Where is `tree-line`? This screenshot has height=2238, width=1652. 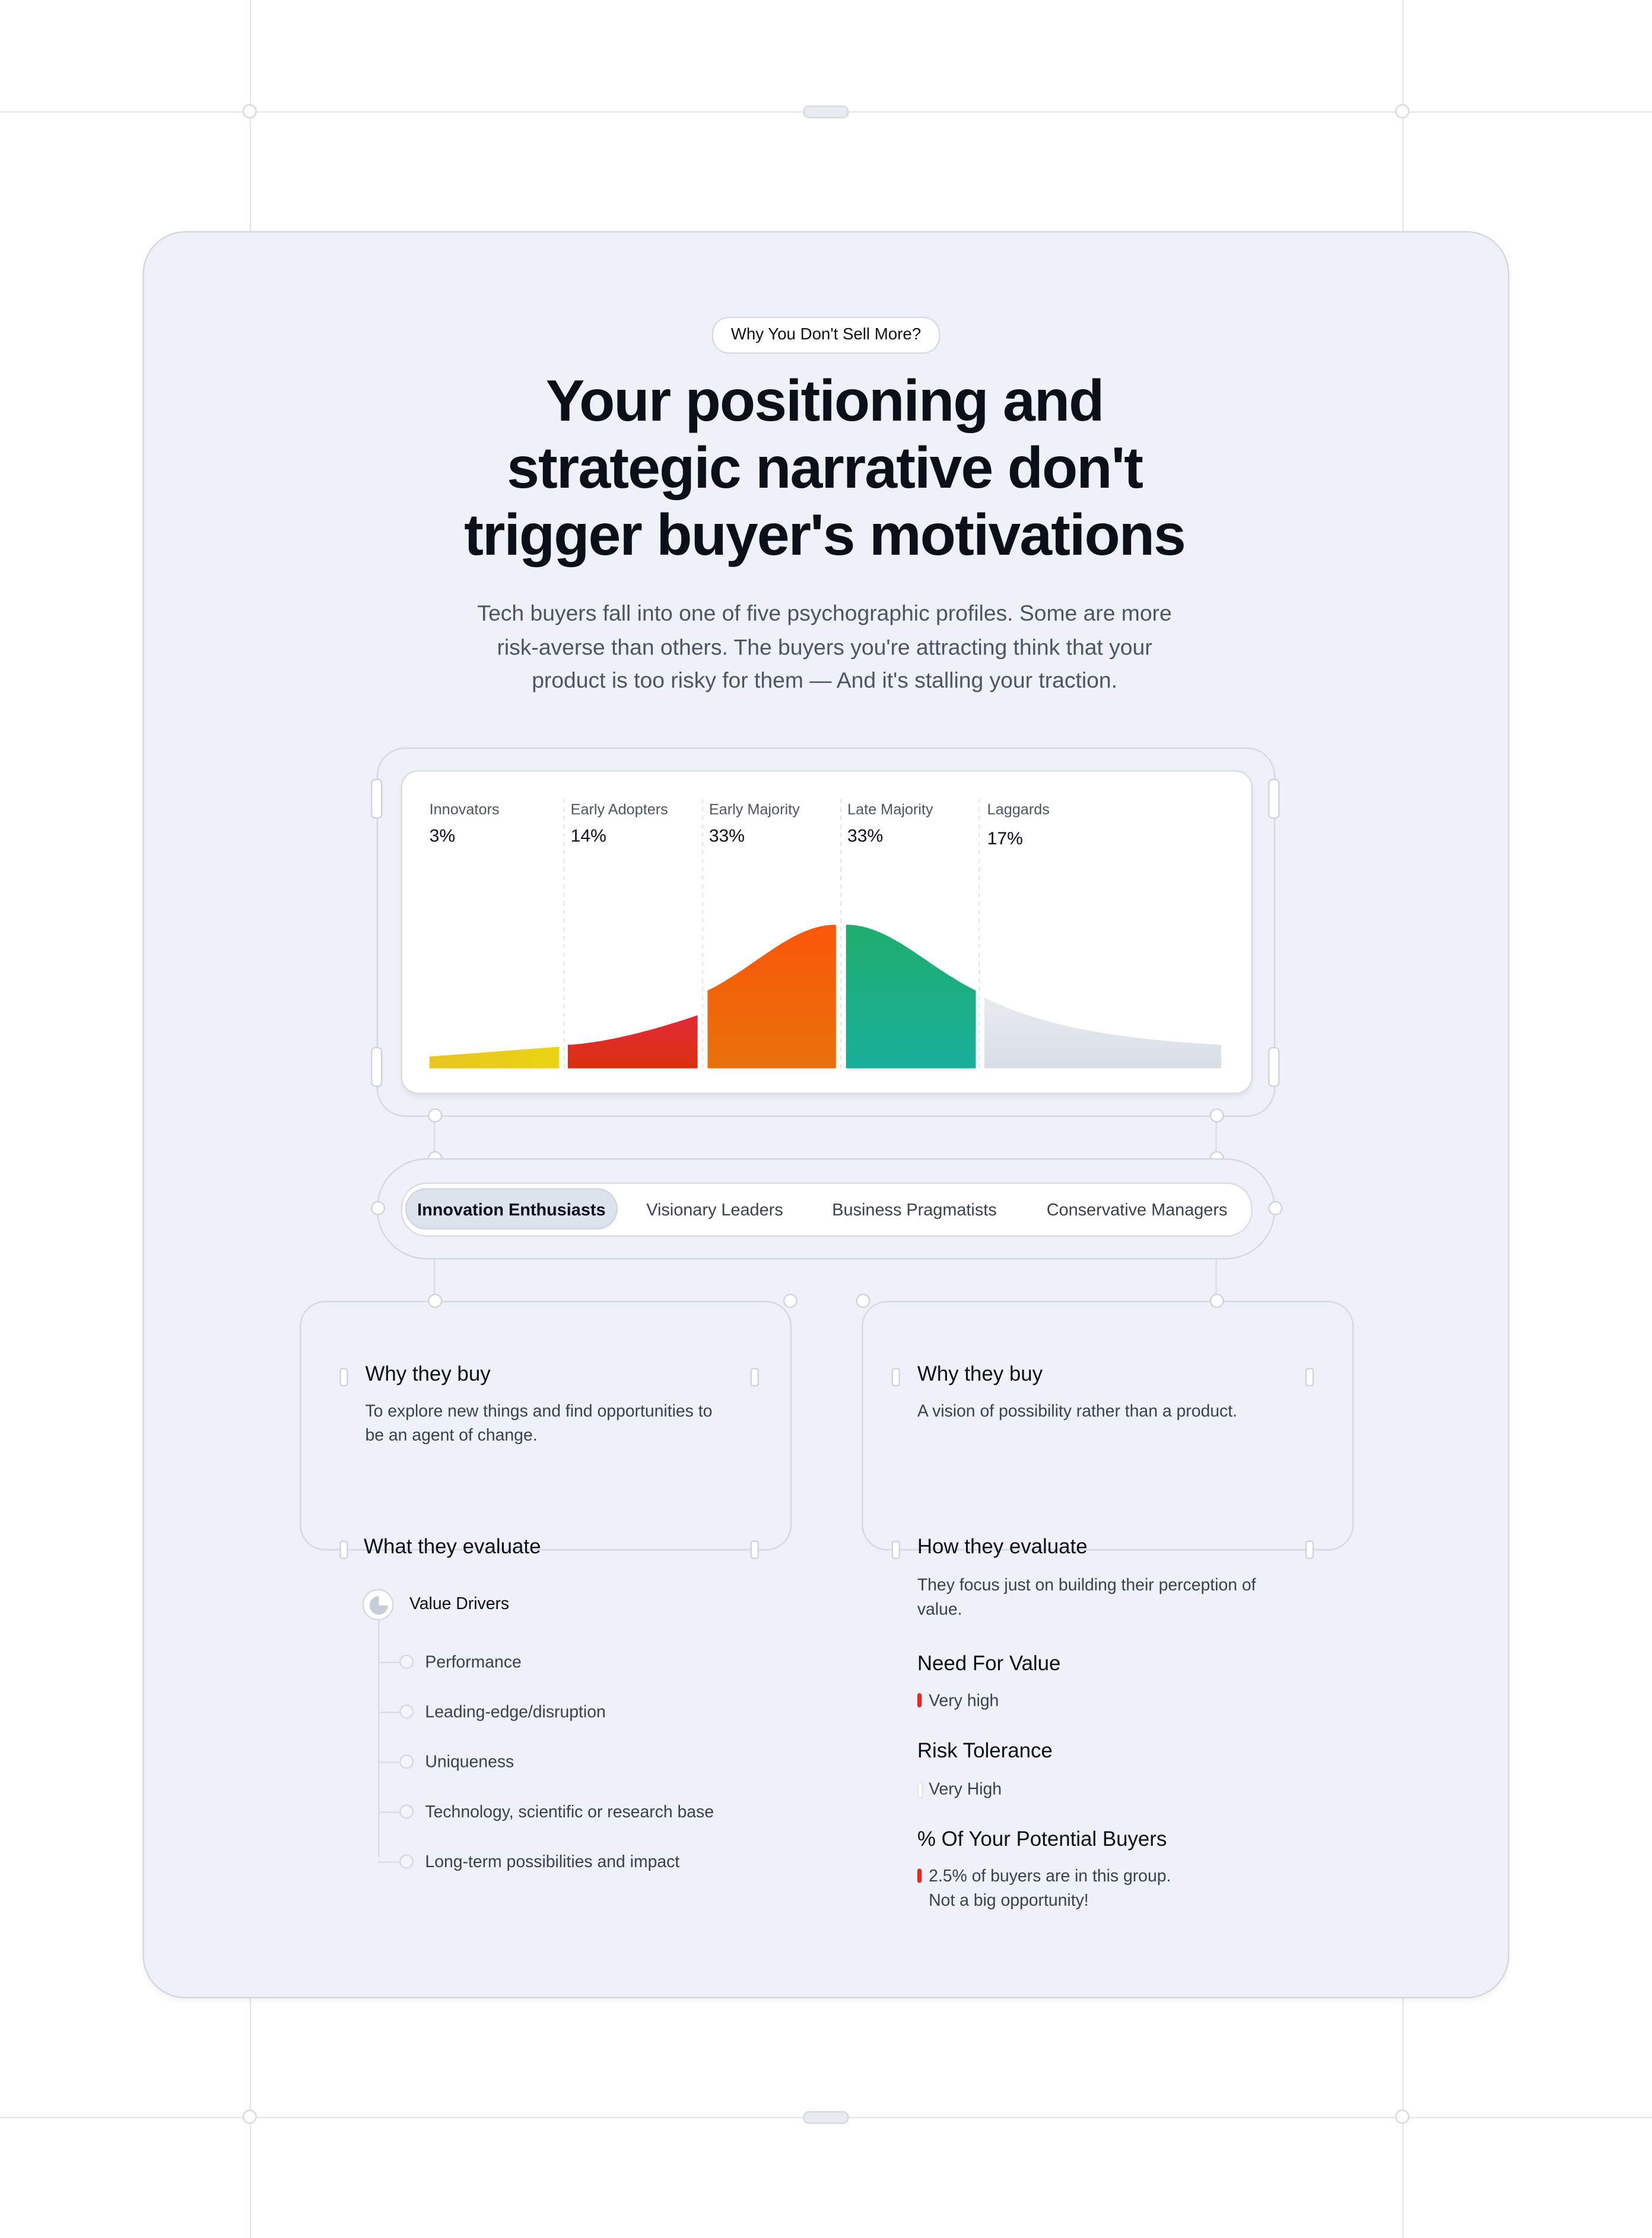
tree-line is located at coordinates (379, 1737).